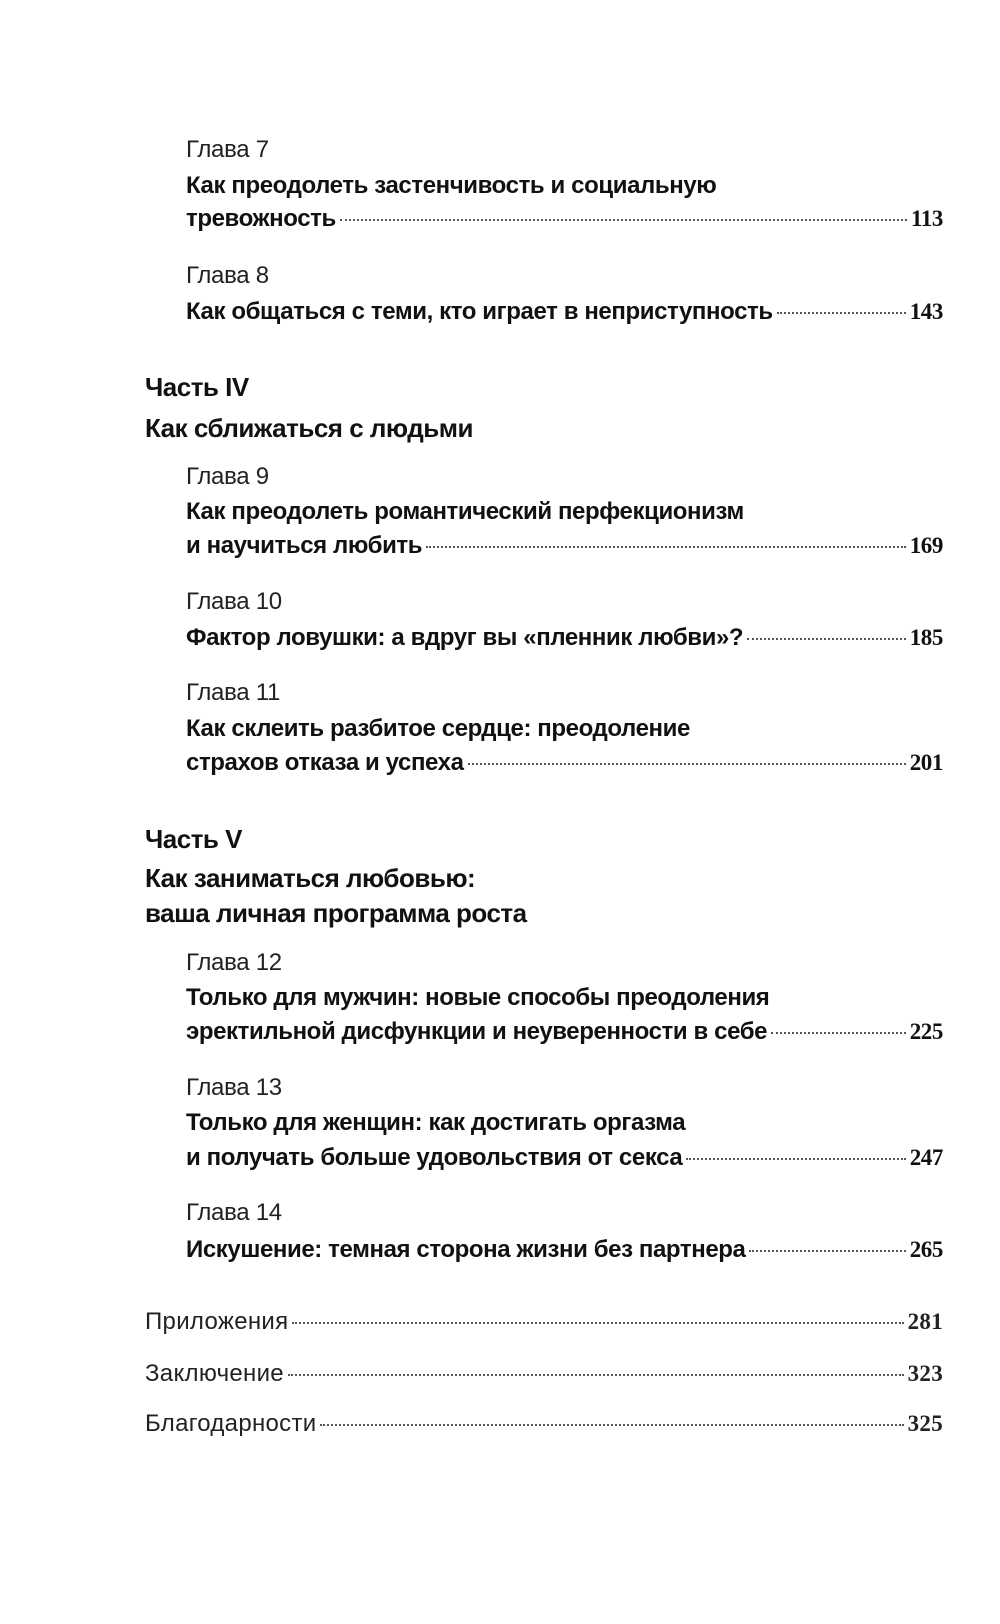 The width and height of the screenshot is (1000, 1624). Describe the element at coordinates (336, 913) in the screenshot. I see `part-title: ваша личная программа роста` at that location.